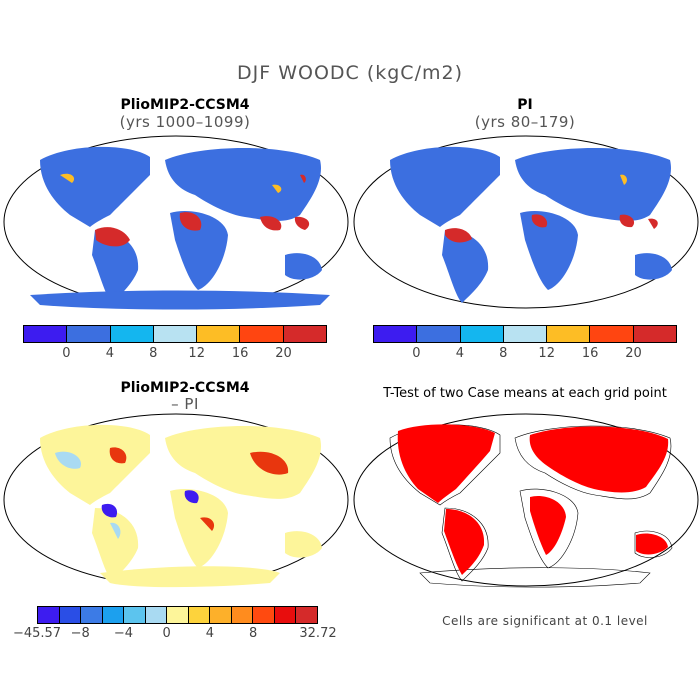 The height and width of the screenshot is (700, 700). Describe the element at coordinates (350, 73) in the screenshot. I see `figure-title: DJF WOODC (kgC/m2)` at that location.